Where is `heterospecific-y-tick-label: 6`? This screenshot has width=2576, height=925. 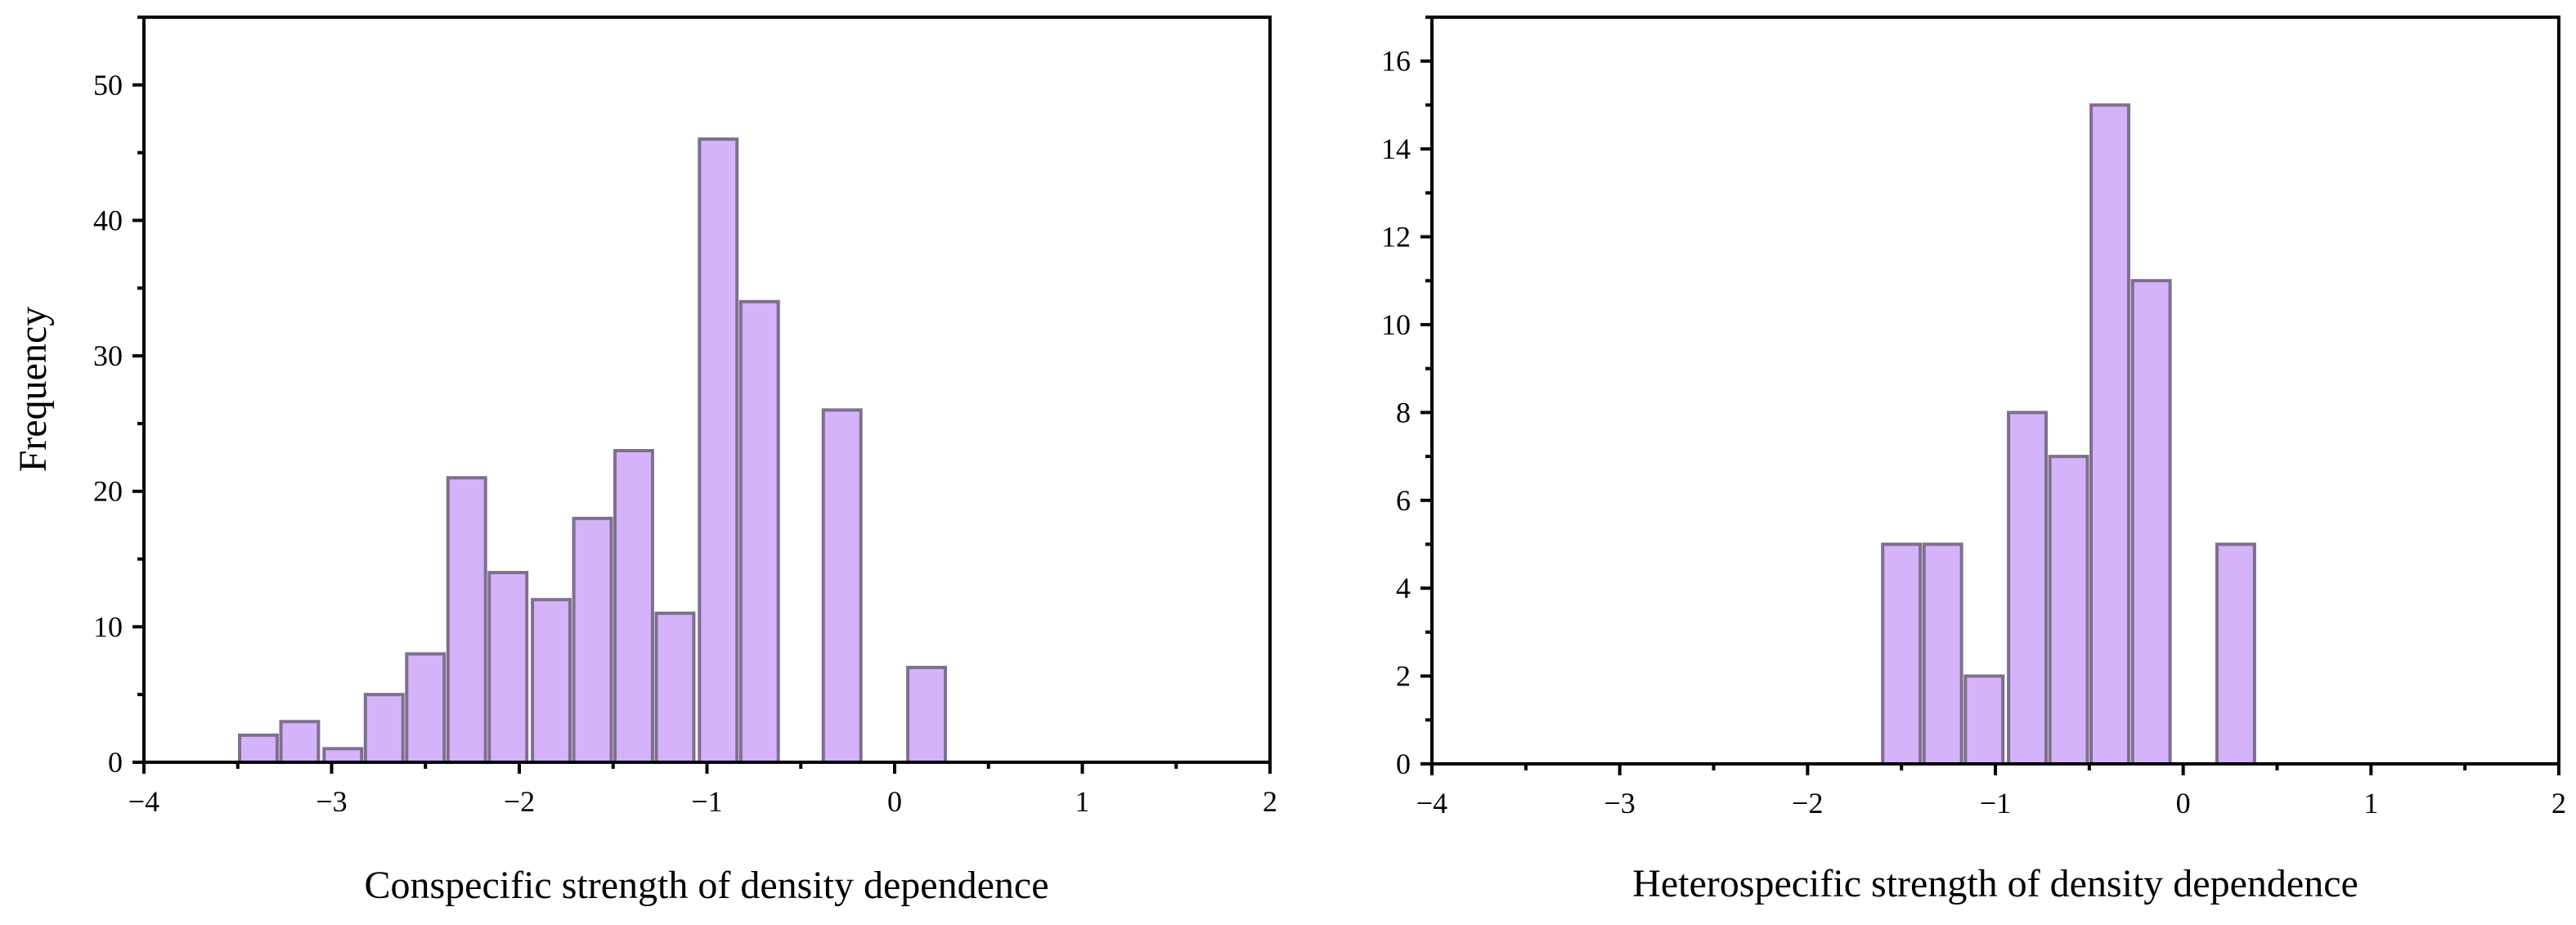
heterospecific-y-tick-label: 6 is located at coordinates (1403, 500).